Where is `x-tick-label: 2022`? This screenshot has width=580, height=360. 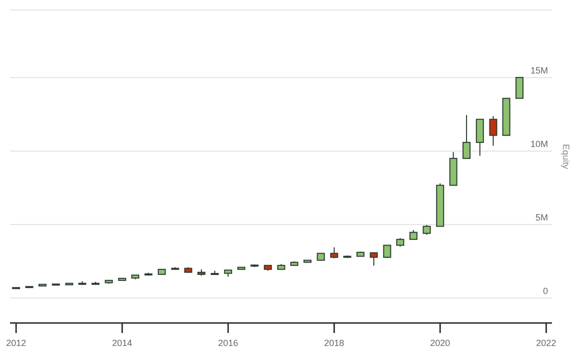 x-tick-label: 2022 is located at coordinates (546, 343).